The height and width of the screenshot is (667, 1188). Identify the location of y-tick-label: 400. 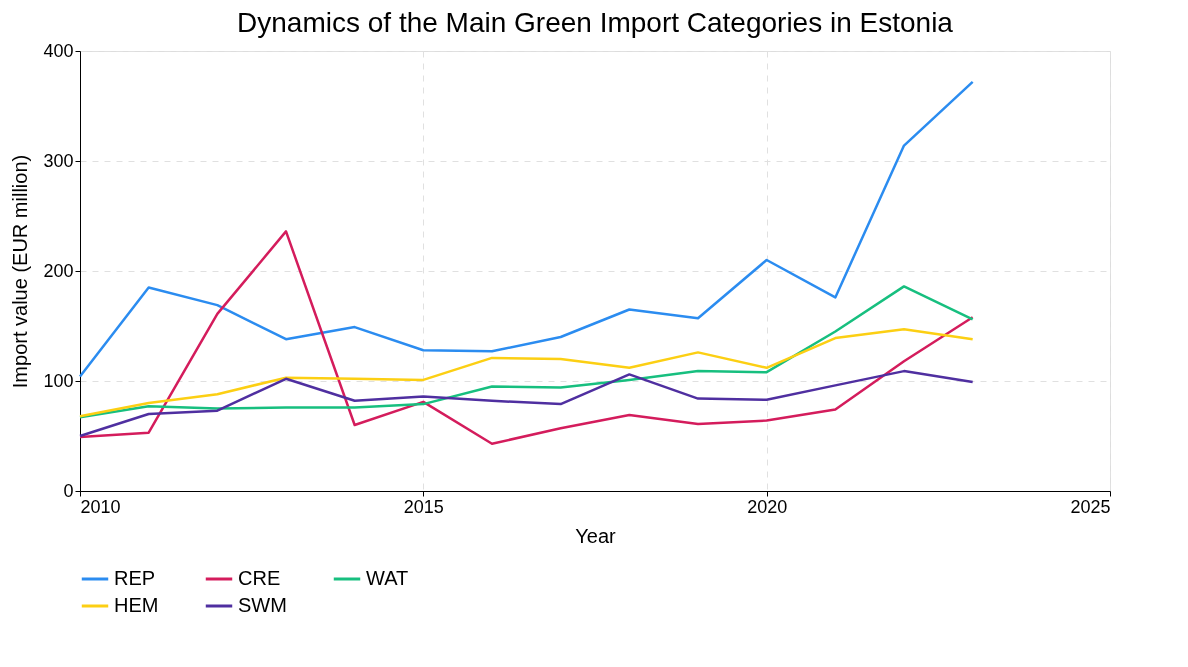
(58, 50).